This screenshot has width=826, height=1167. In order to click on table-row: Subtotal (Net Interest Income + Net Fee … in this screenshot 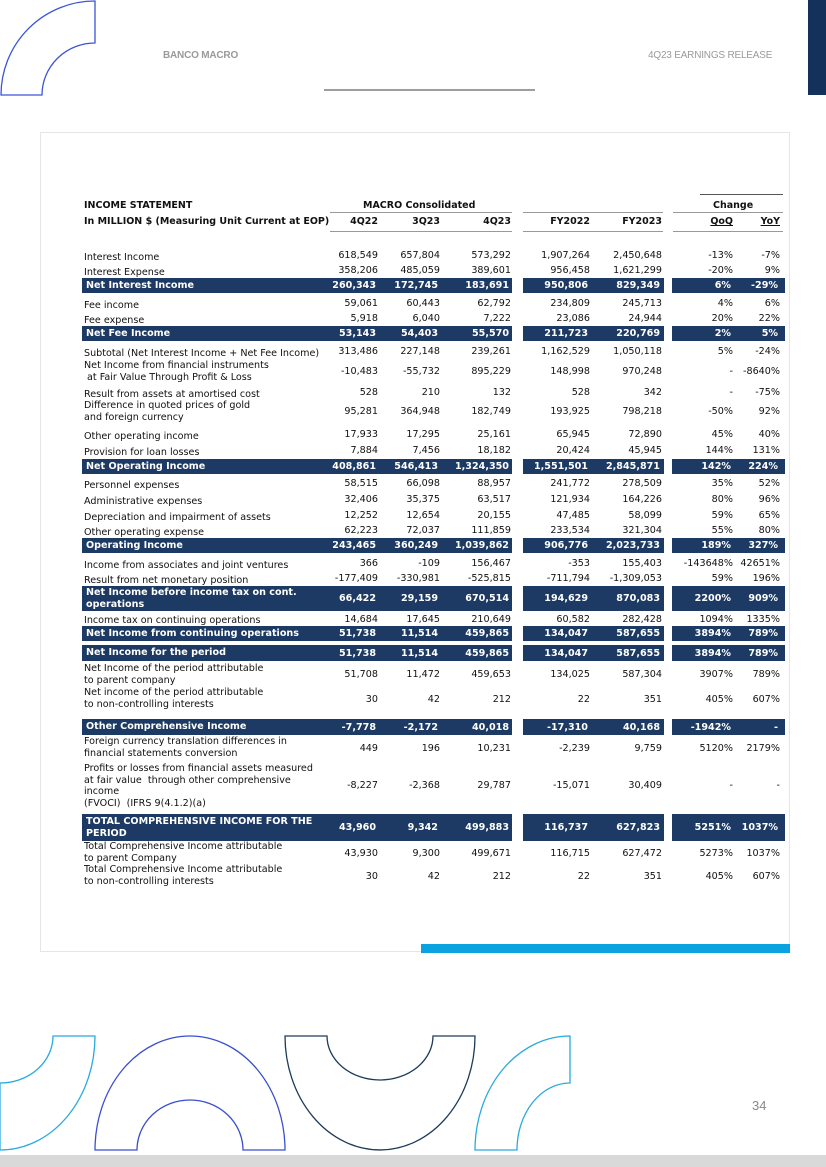, I will do `click(433, 351)`.